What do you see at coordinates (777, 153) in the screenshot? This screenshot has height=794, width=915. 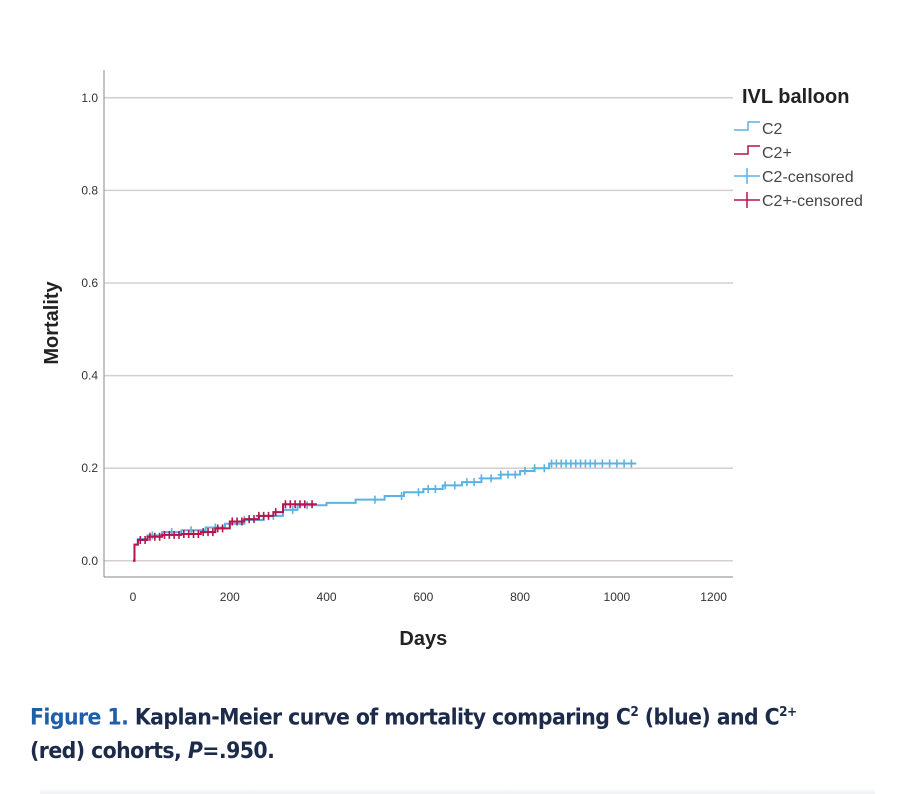 I see `legend-entry-label: C2+` at bounding box center [777, 153].